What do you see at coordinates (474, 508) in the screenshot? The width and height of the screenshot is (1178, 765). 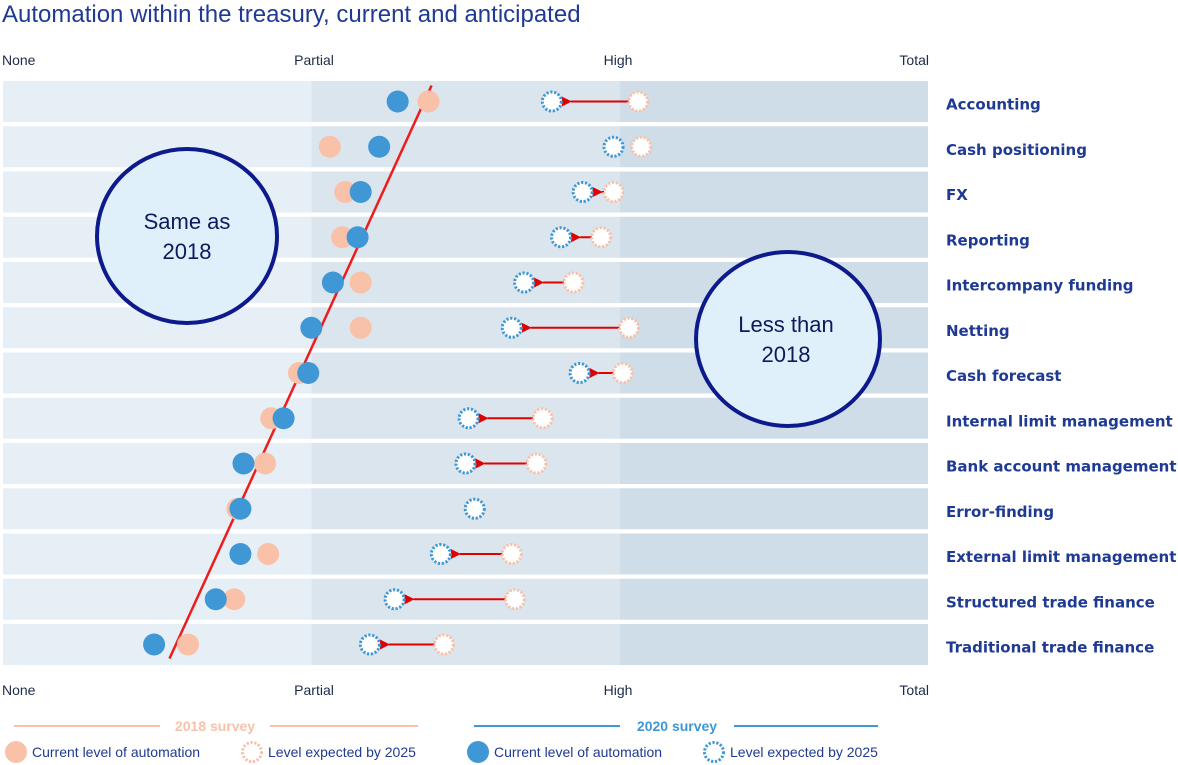 I see `point-2020-expected-error-finding` at bounding box center [474, 508].